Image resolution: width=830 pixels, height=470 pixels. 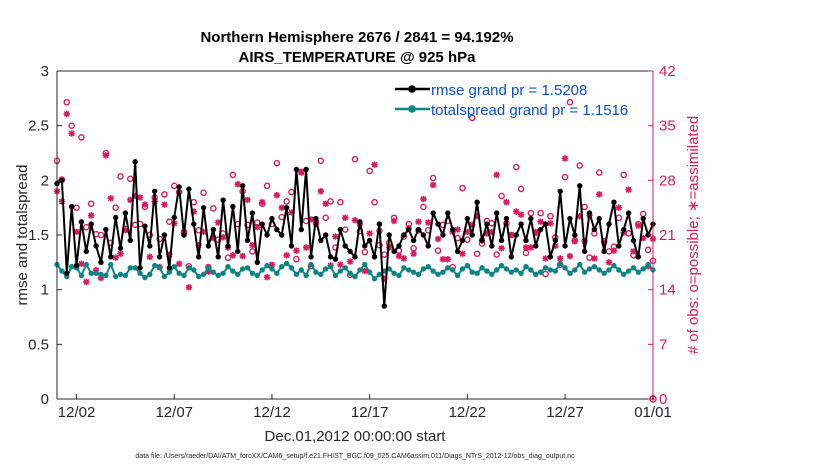 What do you see at coordinates (667, 126) in the screenshot?
I see `y2-tick-label: 35` at bounding box center [667, 126].